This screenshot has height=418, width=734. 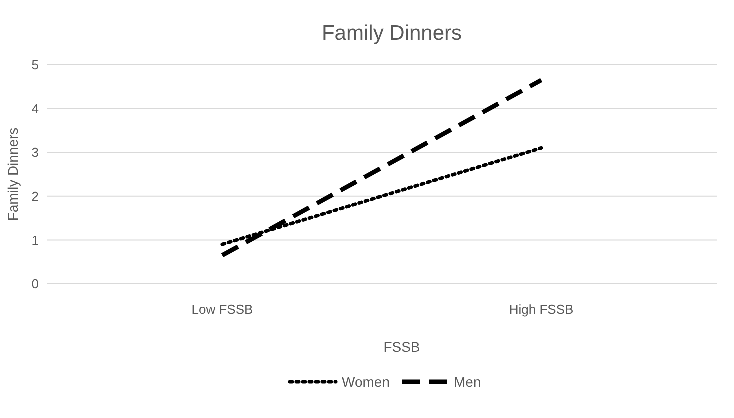 I want to click on y-tick-label: 2, so click(x=35, y=196).